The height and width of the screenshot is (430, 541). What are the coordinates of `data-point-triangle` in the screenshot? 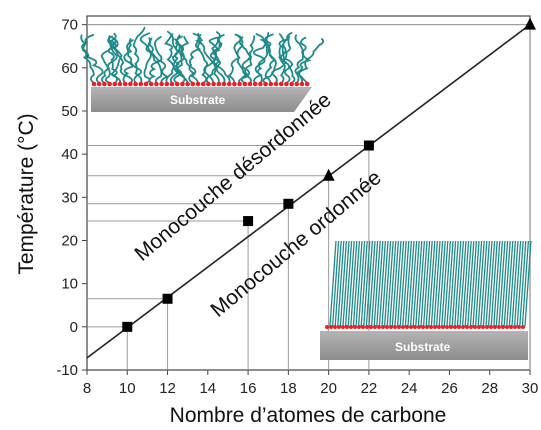 It's located at (530, 23).